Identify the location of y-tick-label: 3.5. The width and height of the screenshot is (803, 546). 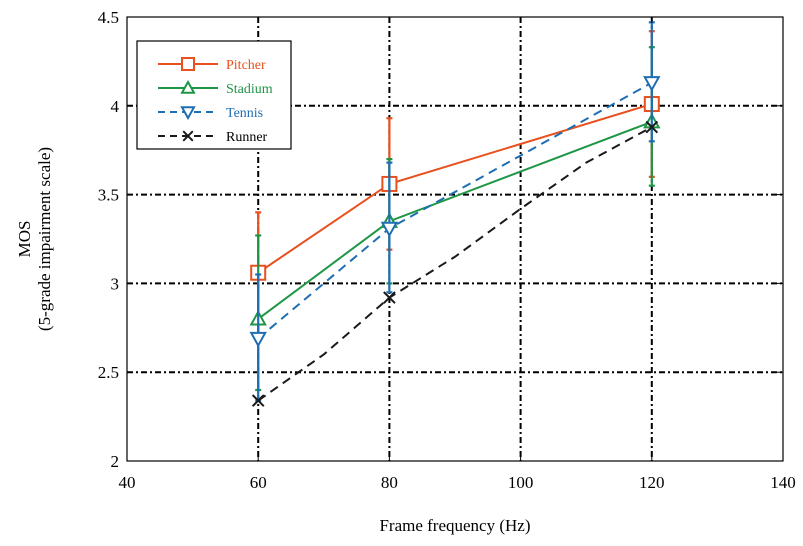
(108, 195).